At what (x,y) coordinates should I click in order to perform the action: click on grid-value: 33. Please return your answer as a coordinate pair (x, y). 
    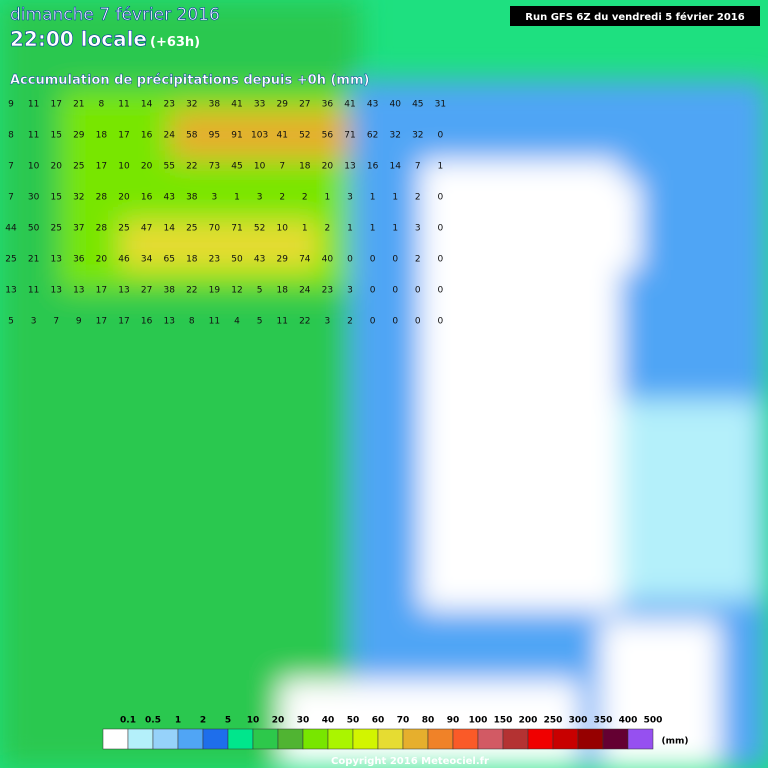
    Looking at the image, I should click on (259, 105).